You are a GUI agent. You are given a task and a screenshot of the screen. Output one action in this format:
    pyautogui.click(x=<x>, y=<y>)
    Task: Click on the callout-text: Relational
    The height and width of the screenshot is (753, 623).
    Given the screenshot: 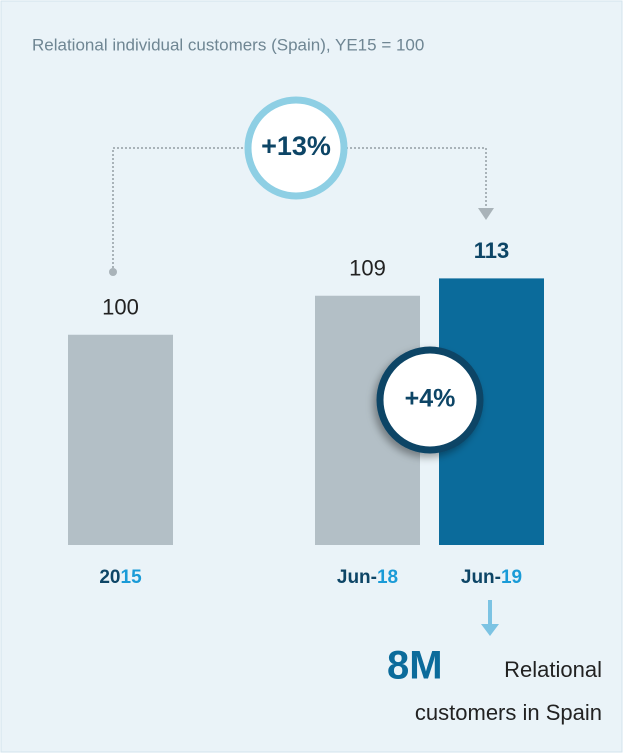 What is the action you would take?
    pyautogui.click(x=553, y=669)
    